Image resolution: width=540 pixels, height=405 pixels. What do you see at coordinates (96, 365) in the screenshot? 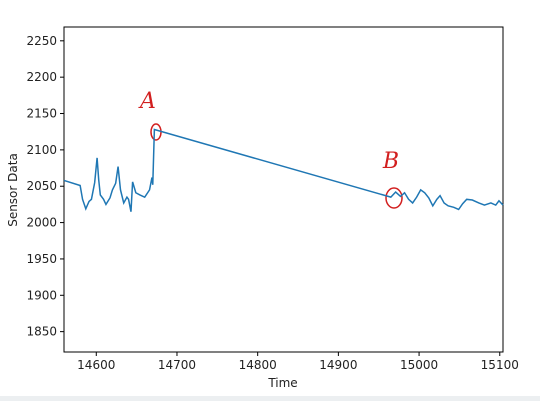
I see `x-tick-label: 14600` at bounding box center [96, 365].